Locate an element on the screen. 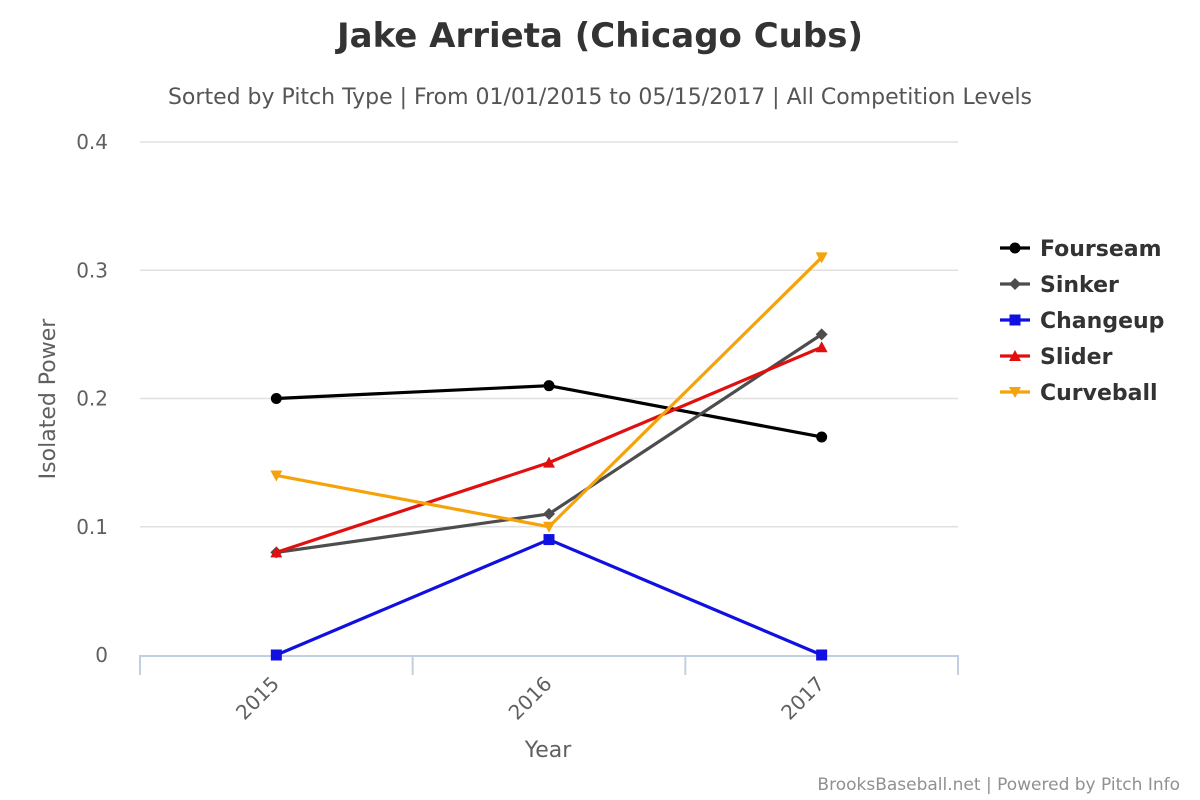 The height and width of the screenshot is (800, 1200). chart-title: Jake Arrieta (Chicago Cubs) is located at coordinates (599, 36).